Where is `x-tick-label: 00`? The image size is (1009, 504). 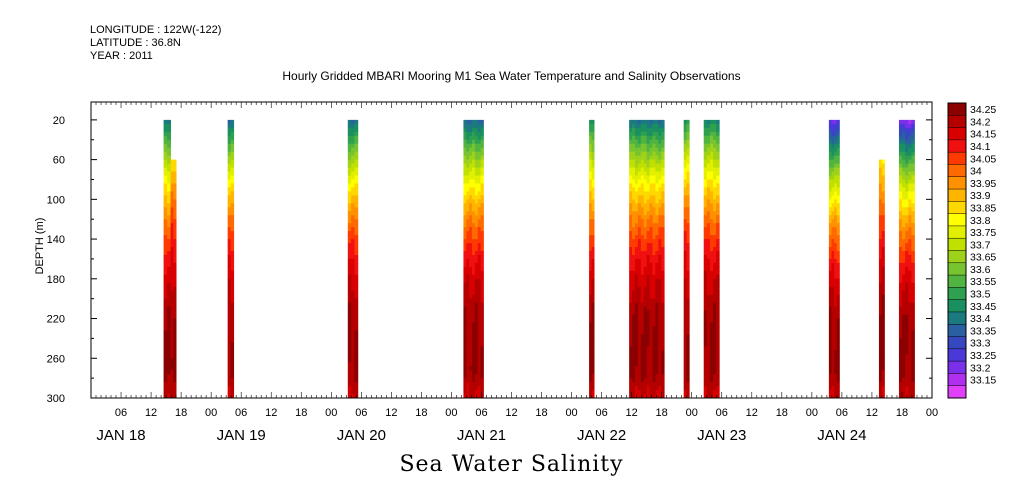
x-tick-label: 00 is located at coordinates (331, 413).